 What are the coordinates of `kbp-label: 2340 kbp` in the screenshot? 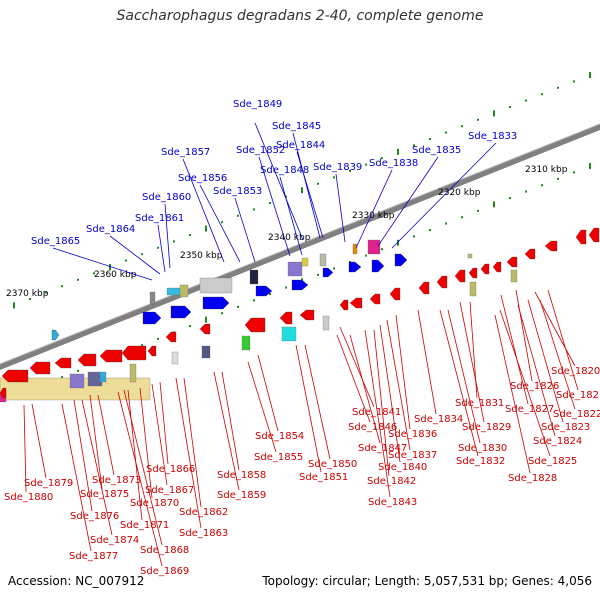 It's located at (289, 238).